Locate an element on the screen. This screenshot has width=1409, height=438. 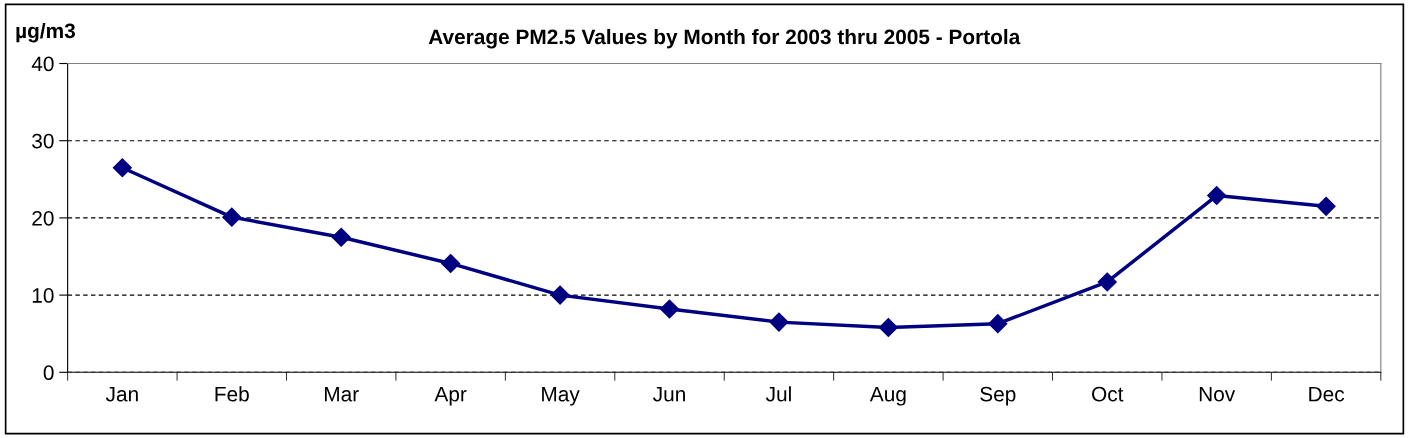
x-tick-label: Sep is located at coordinates (998, 396).